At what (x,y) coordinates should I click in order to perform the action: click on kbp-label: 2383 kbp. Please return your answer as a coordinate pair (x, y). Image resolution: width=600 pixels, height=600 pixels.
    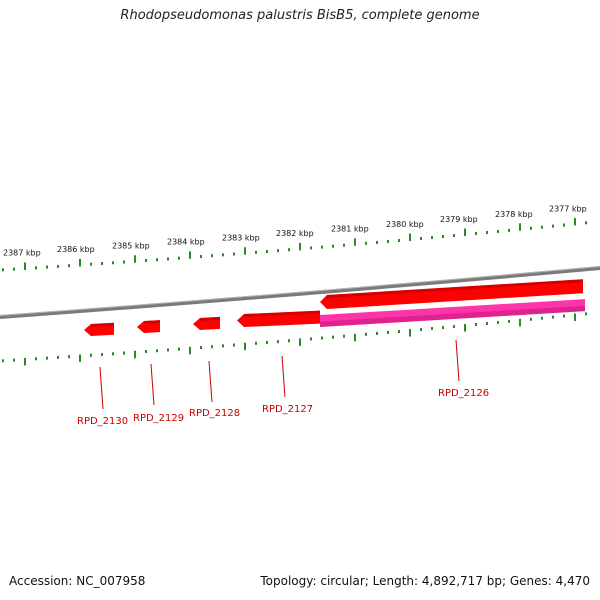
    Looking at the image, I should click on (241, 237).